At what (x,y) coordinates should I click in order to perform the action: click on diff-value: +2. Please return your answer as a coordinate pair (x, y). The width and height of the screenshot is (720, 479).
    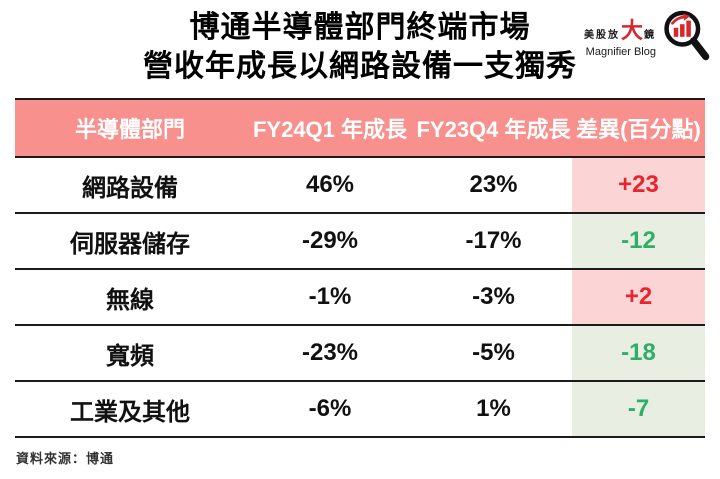
    Looking at the image, I should click on (638, 297).